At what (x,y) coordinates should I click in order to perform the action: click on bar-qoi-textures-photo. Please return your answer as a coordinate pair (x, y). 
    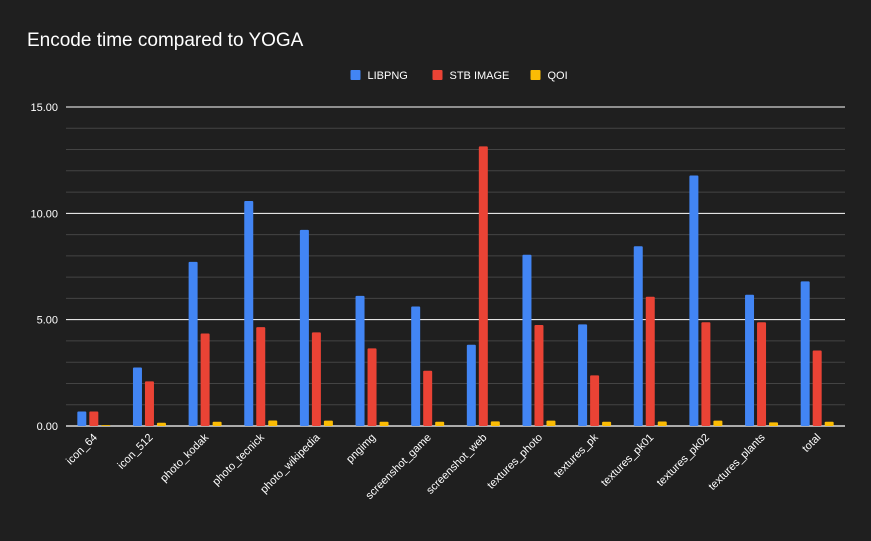
    Looking at the image, I should click on (551, 423).